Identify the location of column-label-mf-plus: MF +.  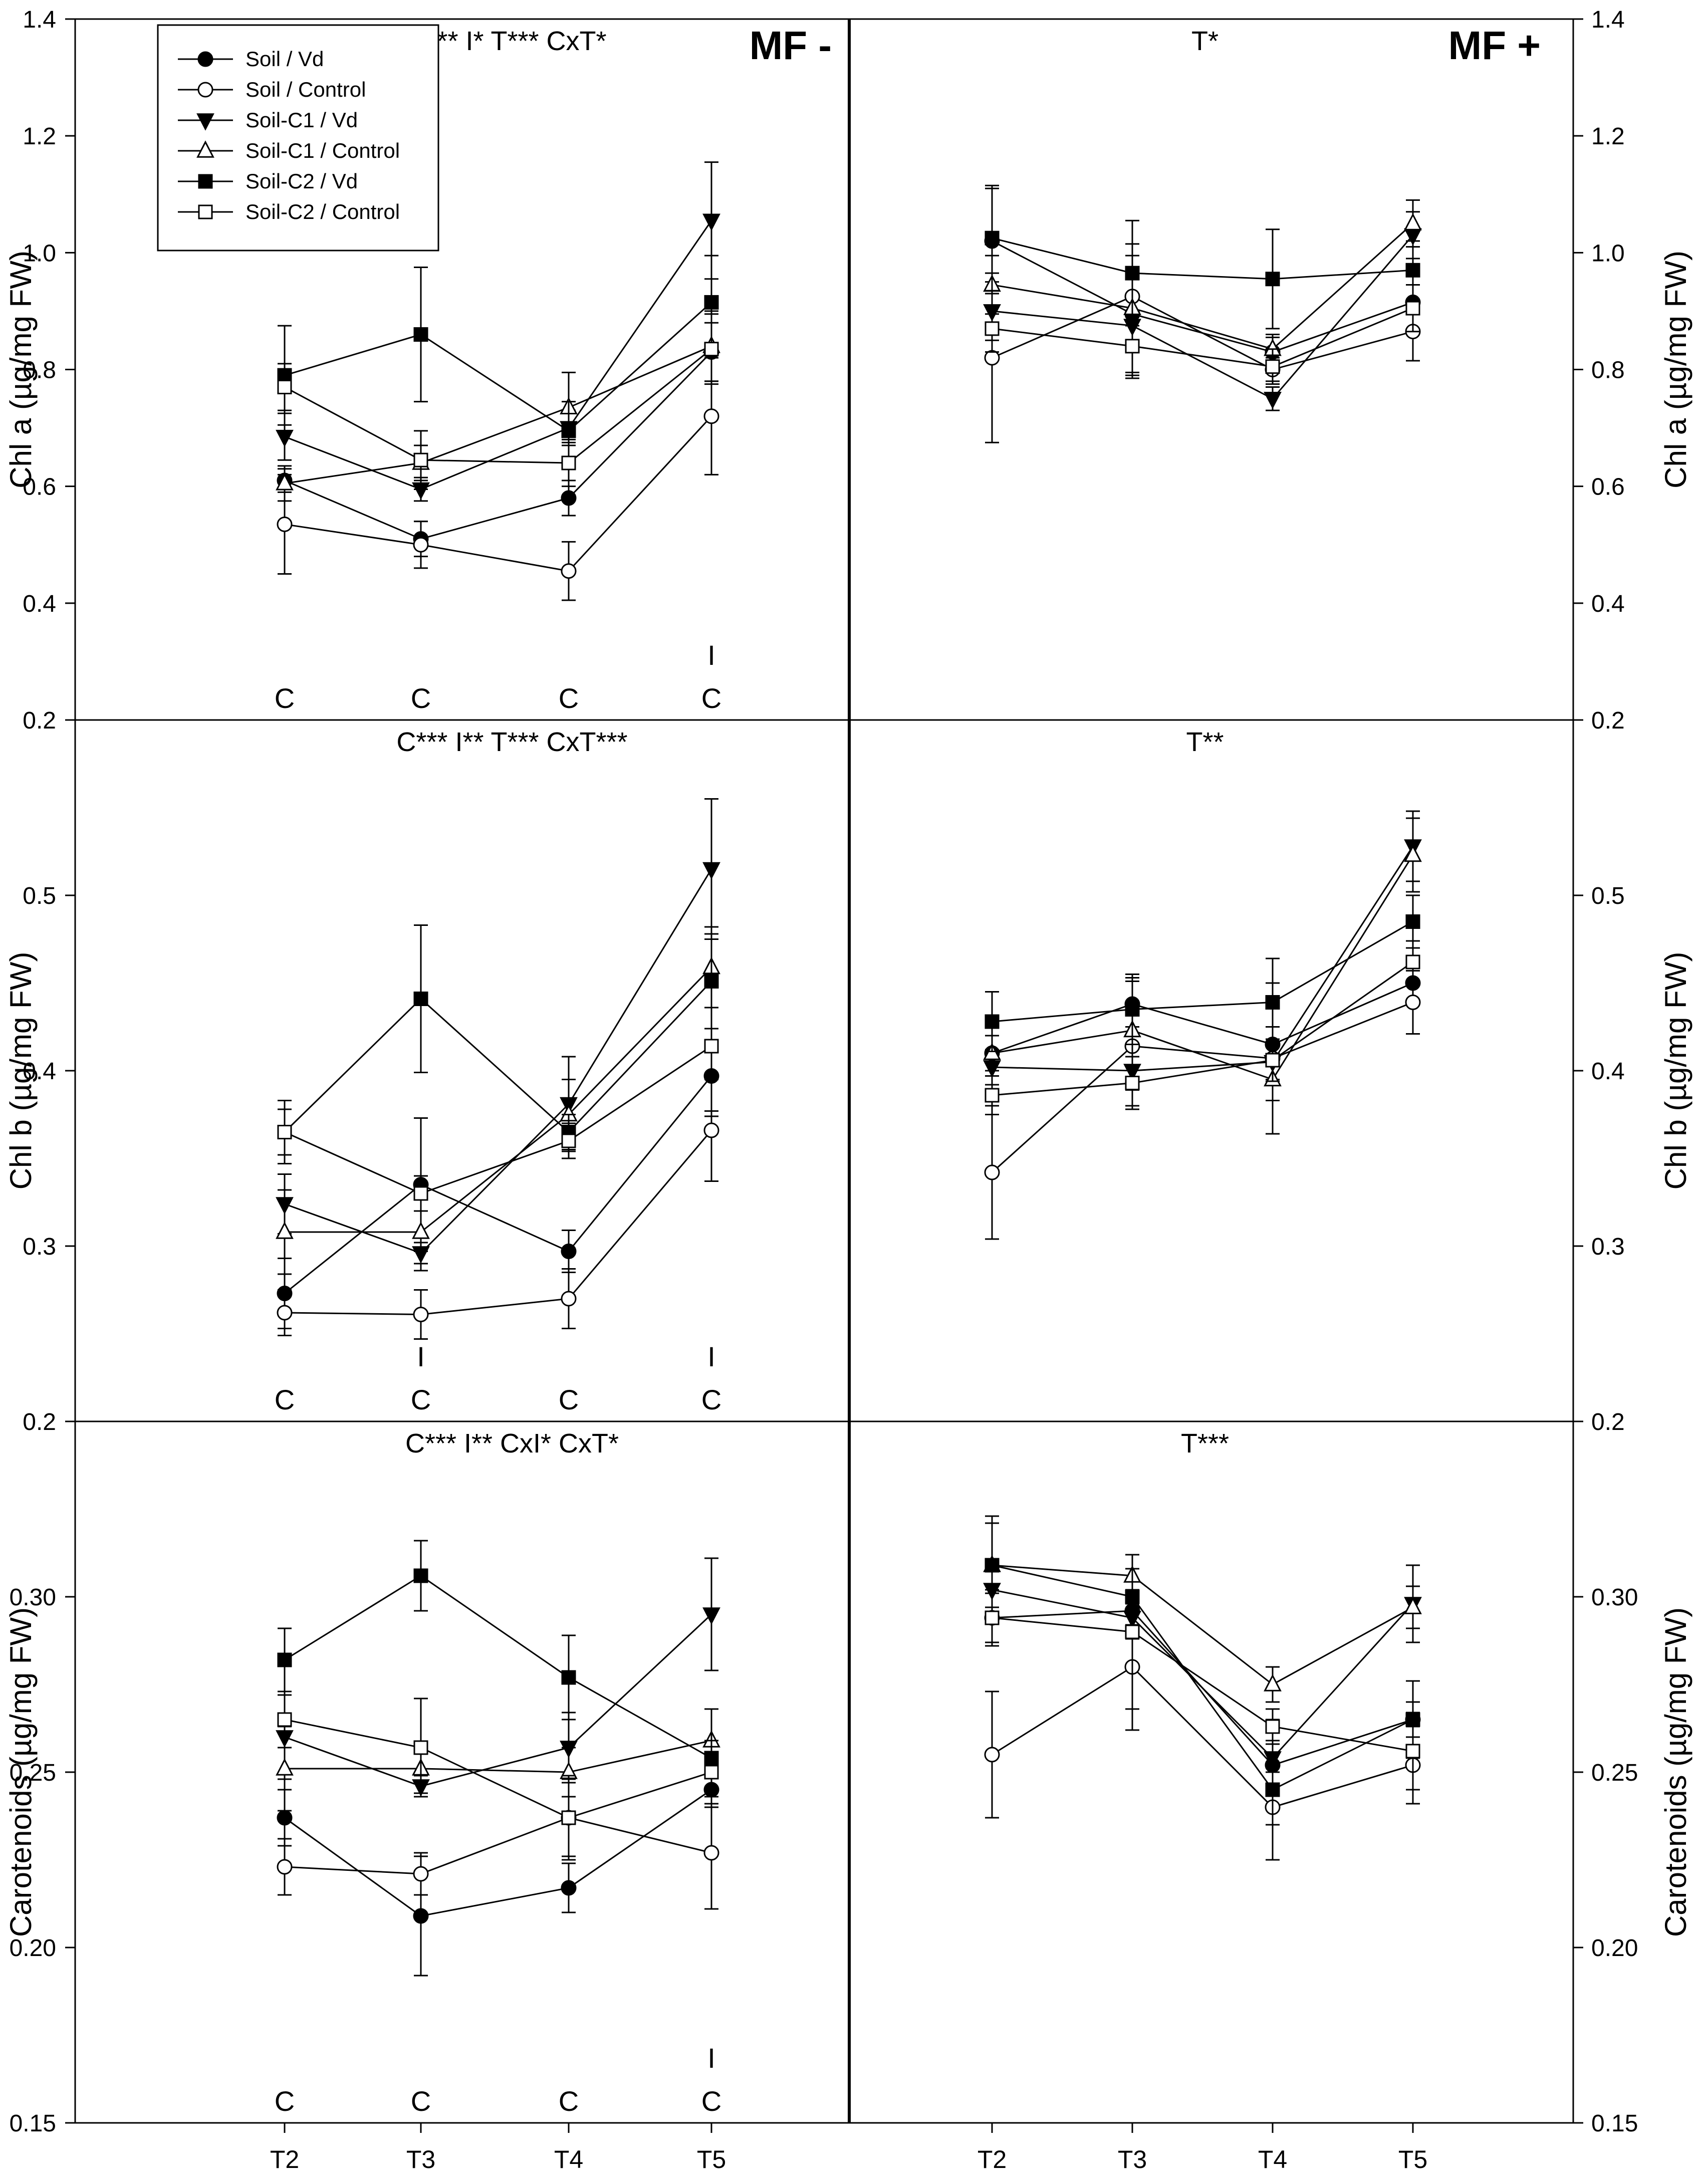
(1494, 45).